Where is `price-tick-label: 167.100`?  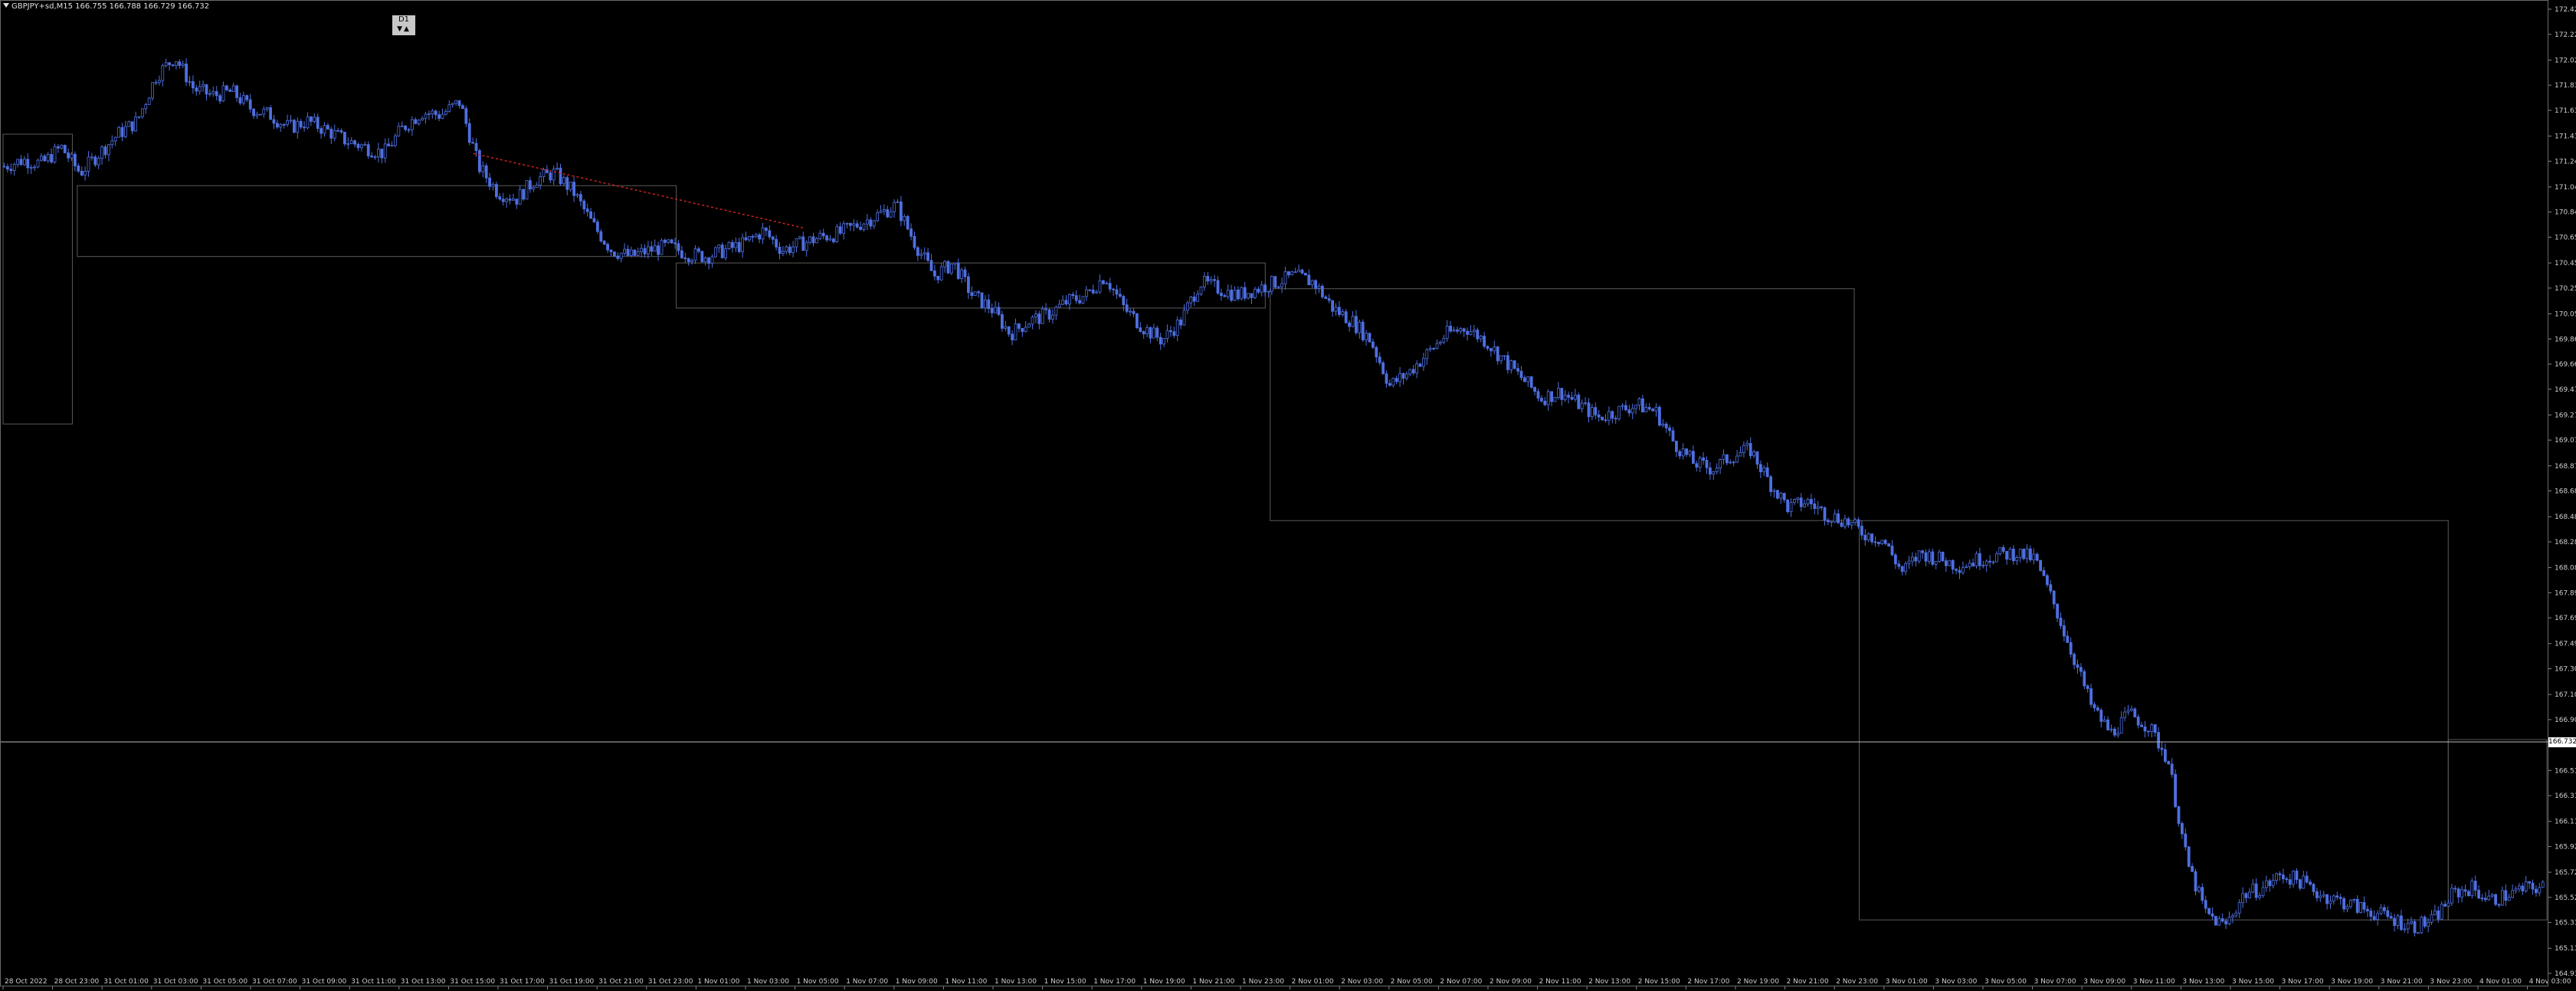 price-tick-label: 167.100 is located at coordinates (2566, 695).